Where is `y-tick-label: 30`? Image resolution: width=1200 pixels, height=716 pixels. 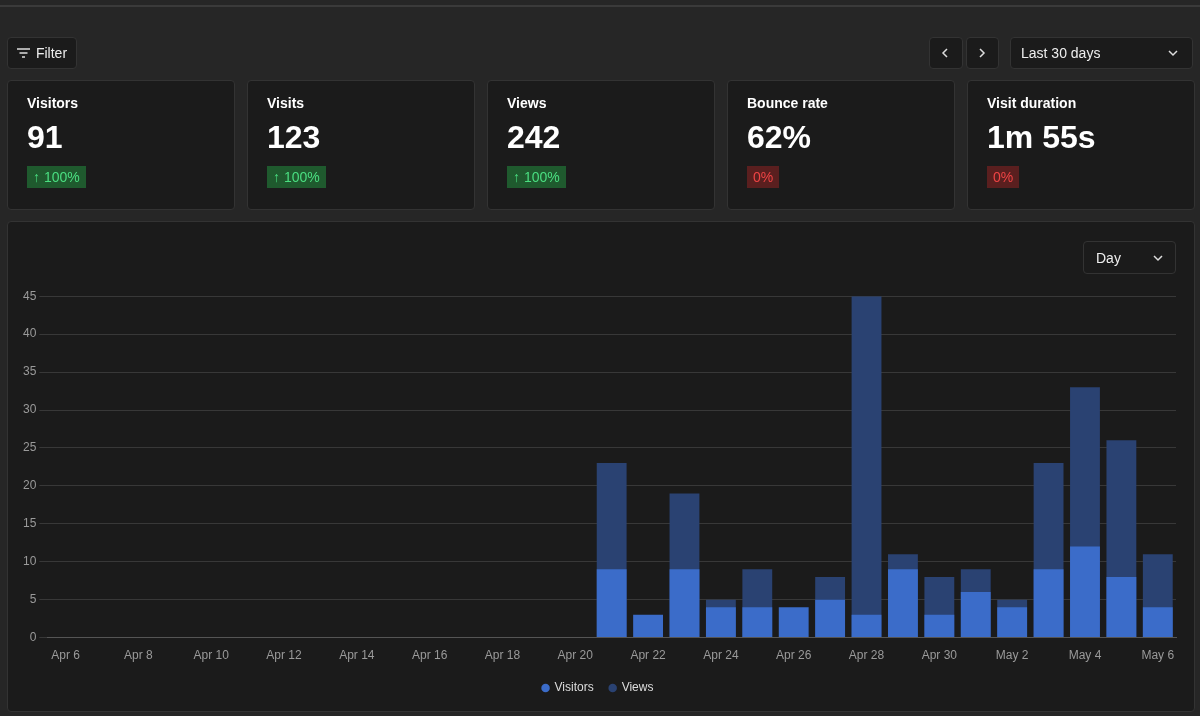
y-tick-label: 30 is located at coordinates (29, 409).